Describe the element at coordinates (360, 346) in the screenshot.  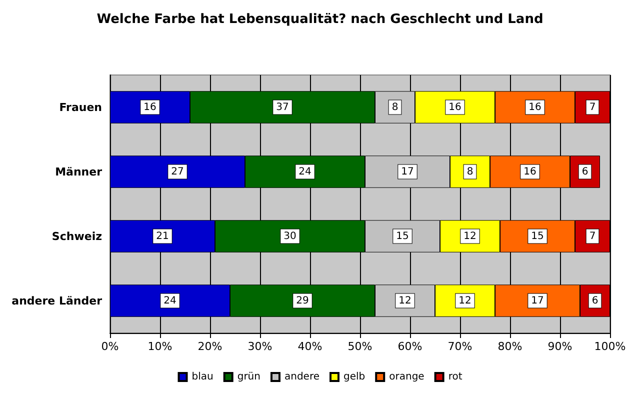
I see `x-tick-label: 50%` at that location.